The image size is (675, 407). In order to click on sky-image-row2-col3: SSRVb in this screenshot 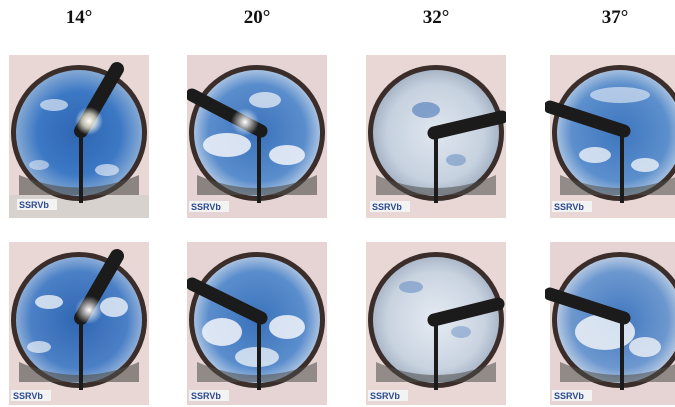, I will do `click(436, 323)`.